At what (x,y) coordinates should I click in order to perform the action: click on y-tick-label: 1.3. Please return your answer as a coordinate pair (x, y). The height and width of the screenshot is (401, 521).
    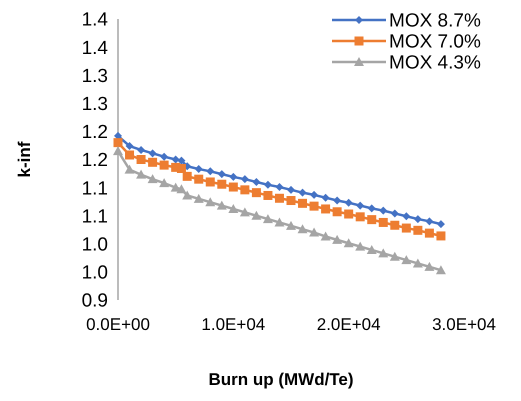
    Looking at the image, I should click on (95, 76).